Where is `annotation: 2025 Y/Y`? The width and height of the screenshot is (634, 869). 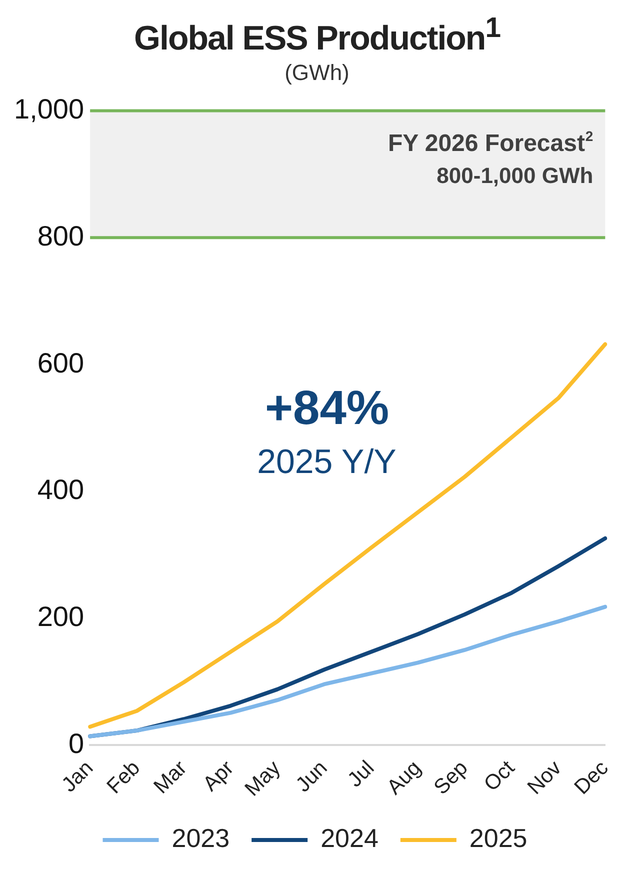
annotation: 2025 Y/Y is located at coordinates (326, 462).